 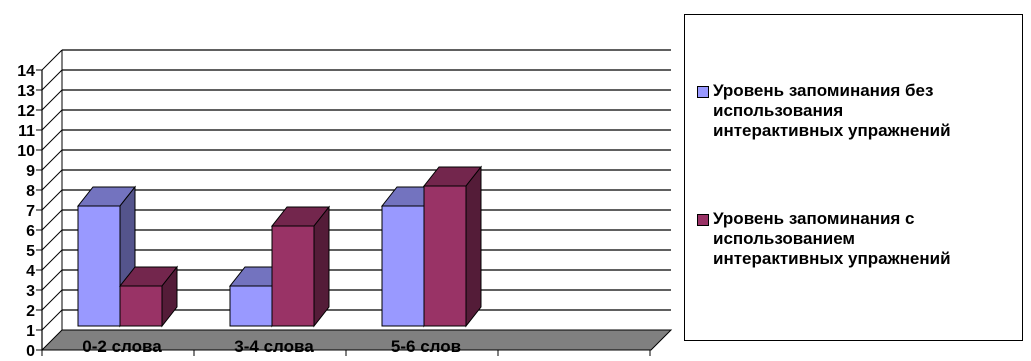 I want to click on x-tick-label: 3-4 слова, so click(x=274, y=346).